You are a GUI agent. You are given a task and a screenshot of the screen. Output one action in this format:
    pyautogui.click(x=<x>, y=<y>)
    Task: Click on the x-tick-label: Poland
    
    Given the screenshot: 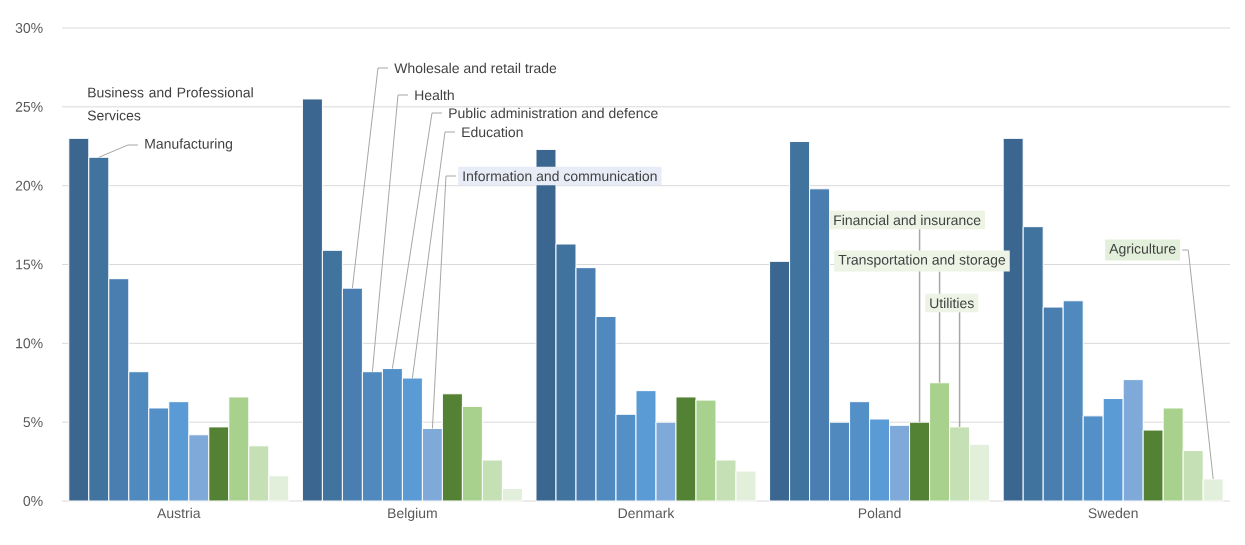 What is the action you would take?
    pyautogui.click(x=879, y=513)
    